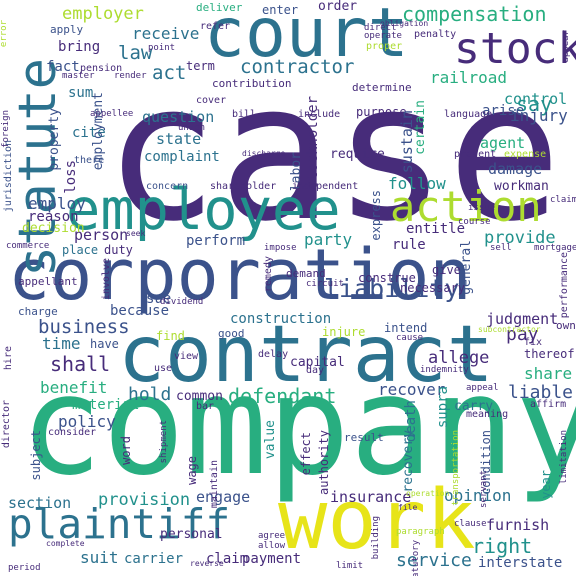 The width and height of the screenshot is (576, 576). Describe the element at coordinates (80, 364) in the screenshot. I see `word-shall: shall` at that location.